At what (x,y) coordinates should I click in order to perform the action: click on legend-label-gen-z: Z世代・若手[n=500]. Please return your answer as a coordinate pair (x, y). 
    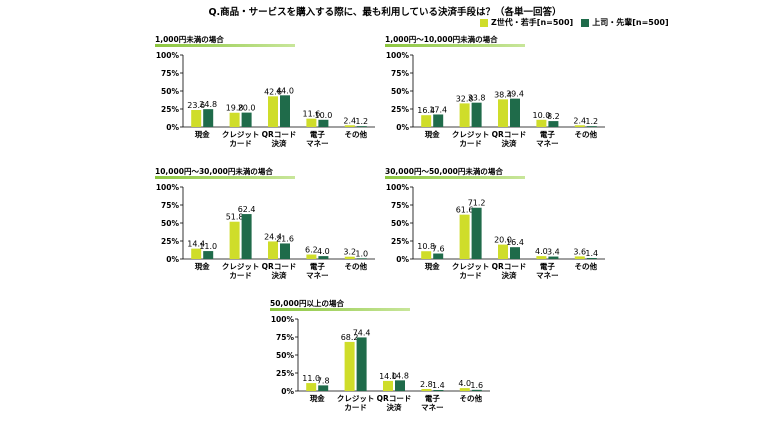
    Looking at the image, I should click on (532, 22).